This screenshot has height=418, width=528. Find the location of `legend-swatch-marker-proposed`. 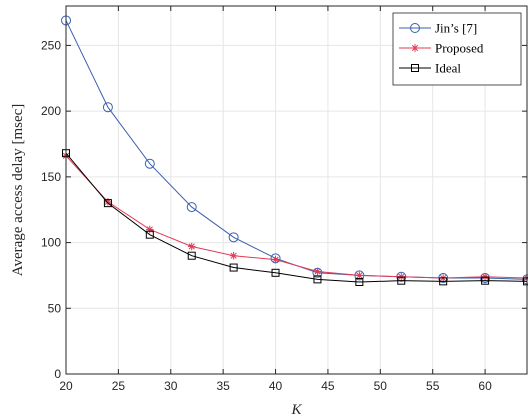

legend-swatch-marker-proposed is located at coordinates (415, 48).